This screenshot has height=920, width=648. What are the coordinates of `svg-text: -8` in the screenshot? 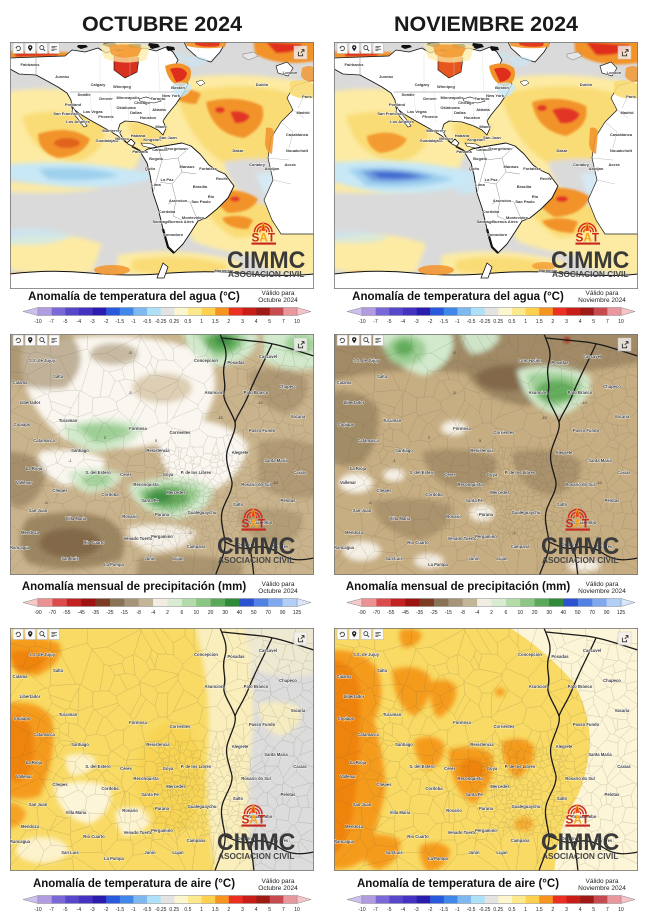 It's located at (462, 613).